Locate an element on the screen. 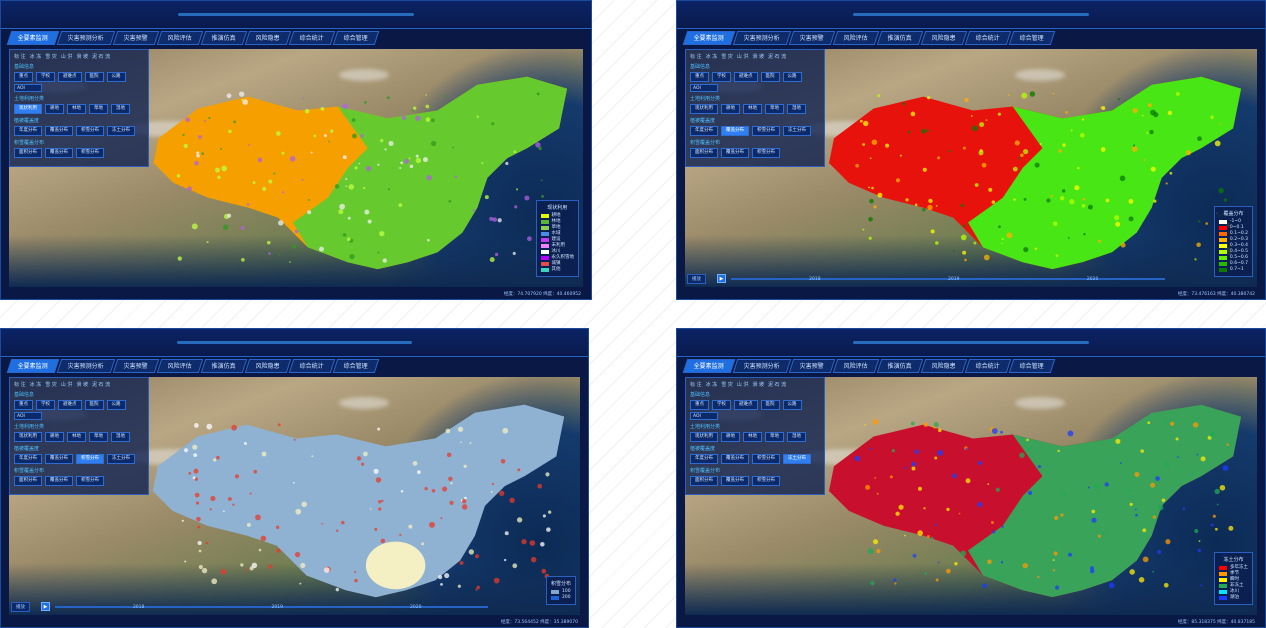 The height and width of the screenshot is (628, 1266). sidebar-option-button: 避难点 is located at coordinates (70, 405).